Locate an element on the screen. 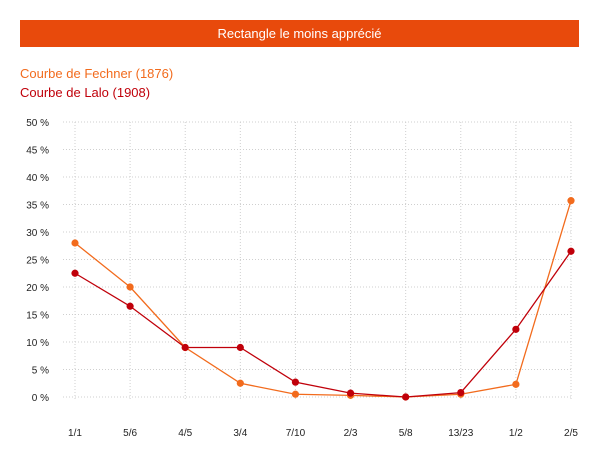 Image resolution: width=598 pixels, height=455 pixels. x-tick-label: 1/2 is located at coordinates (516, 433).